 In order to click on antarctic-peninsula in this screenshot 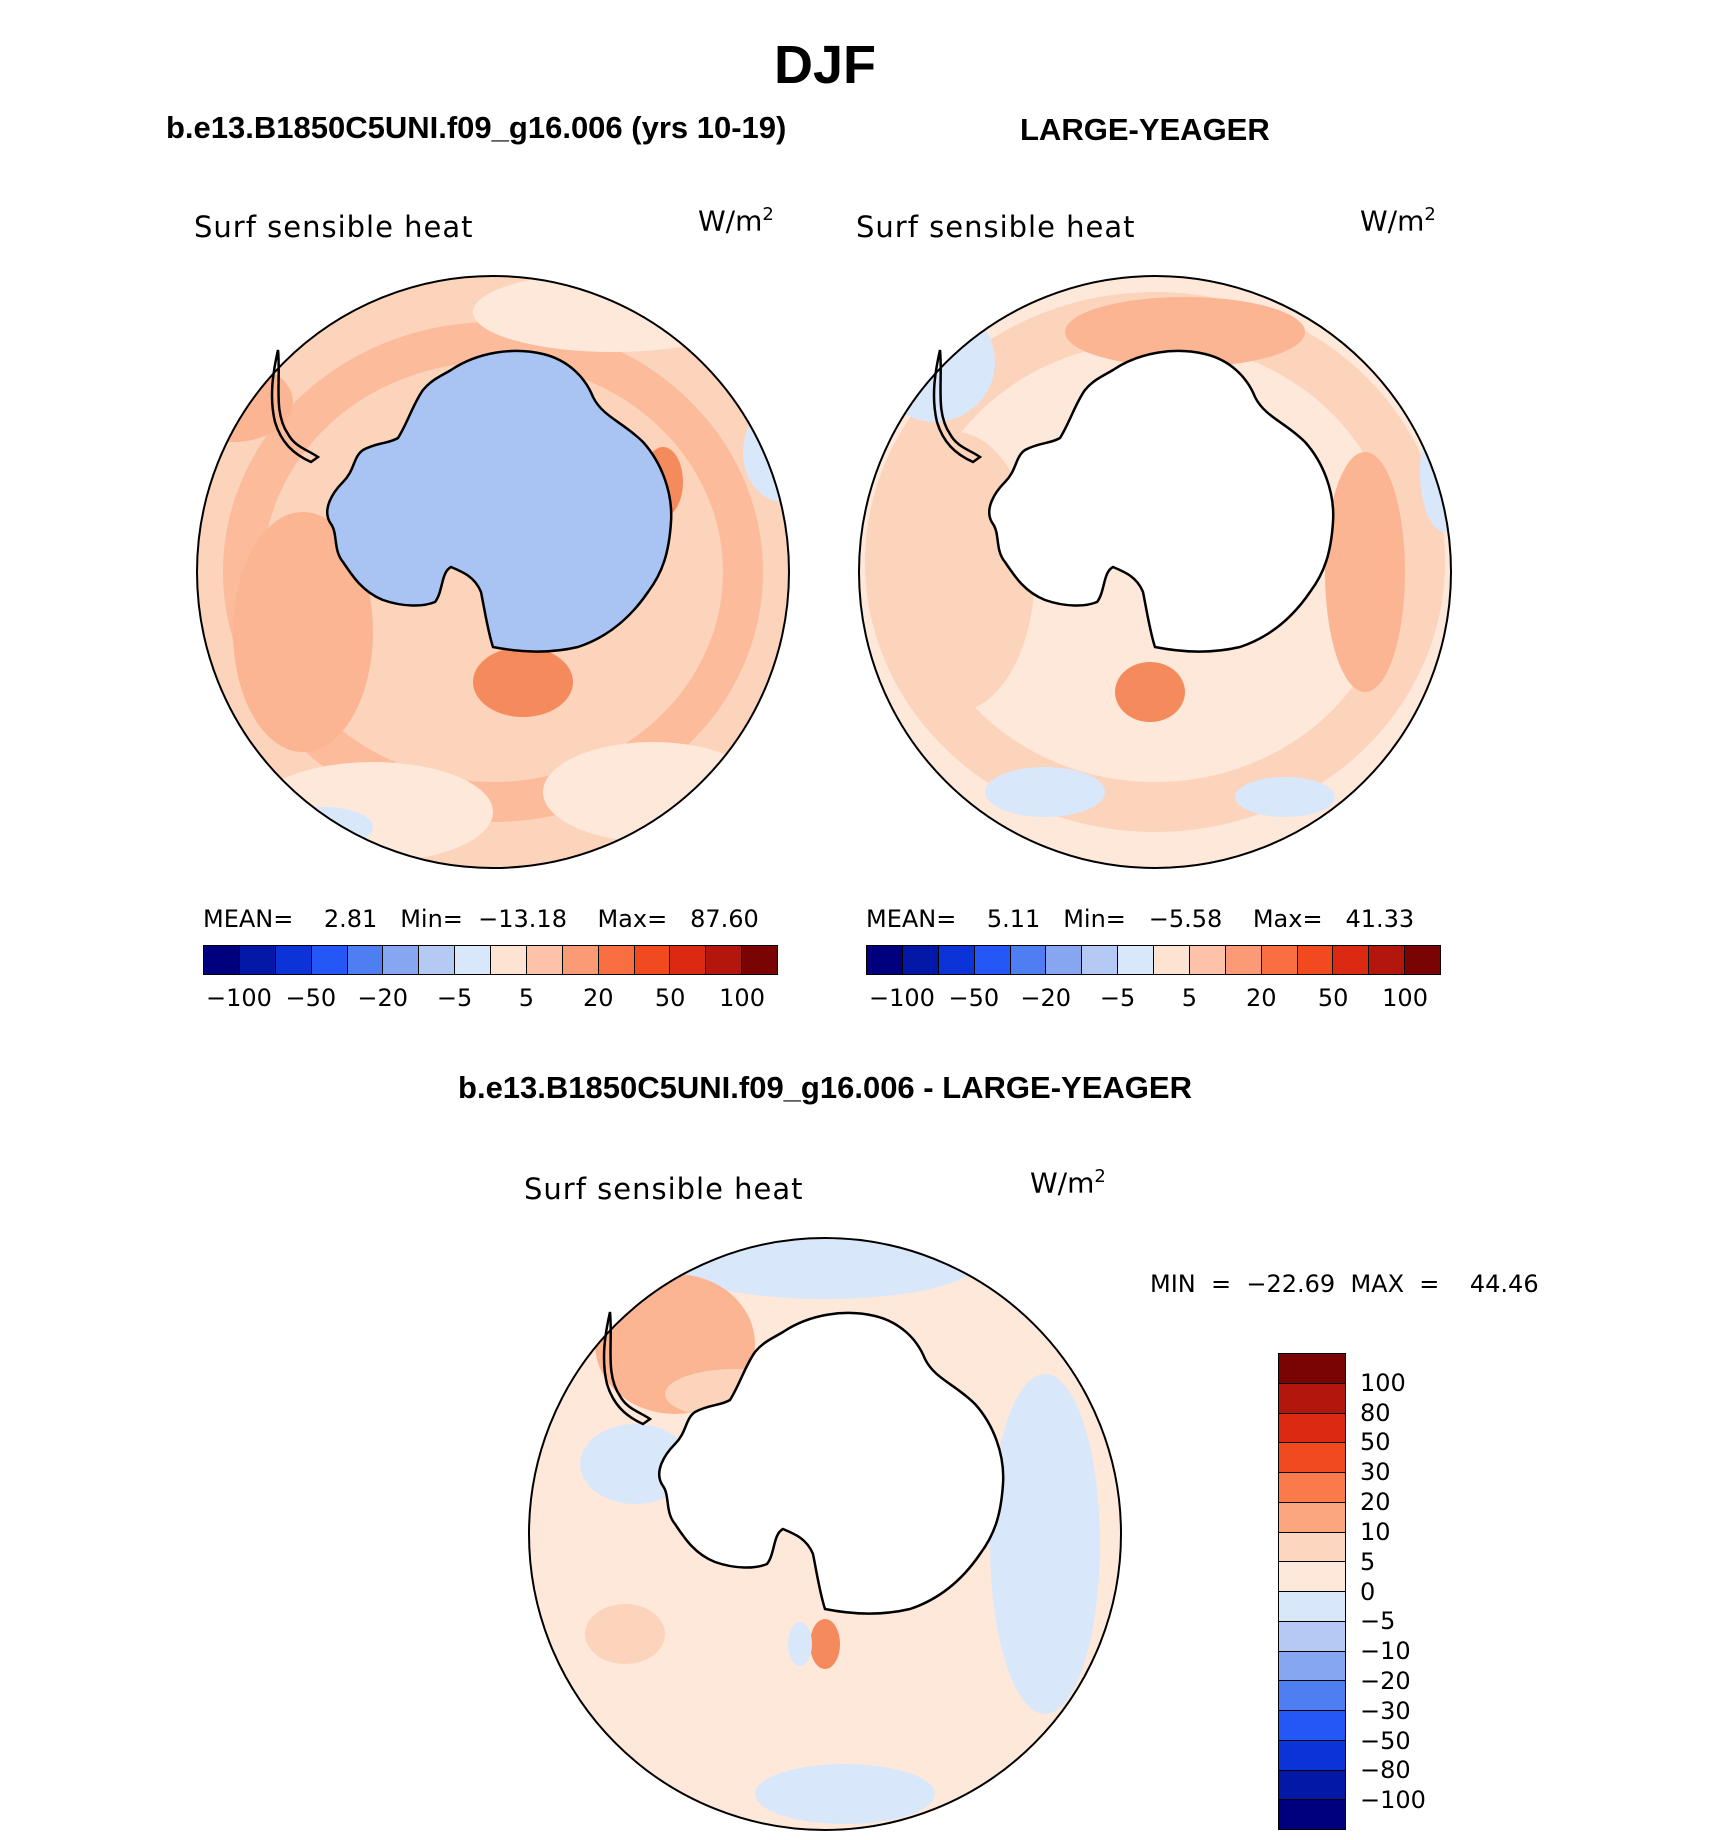, I will do `click(627, 1368)`.